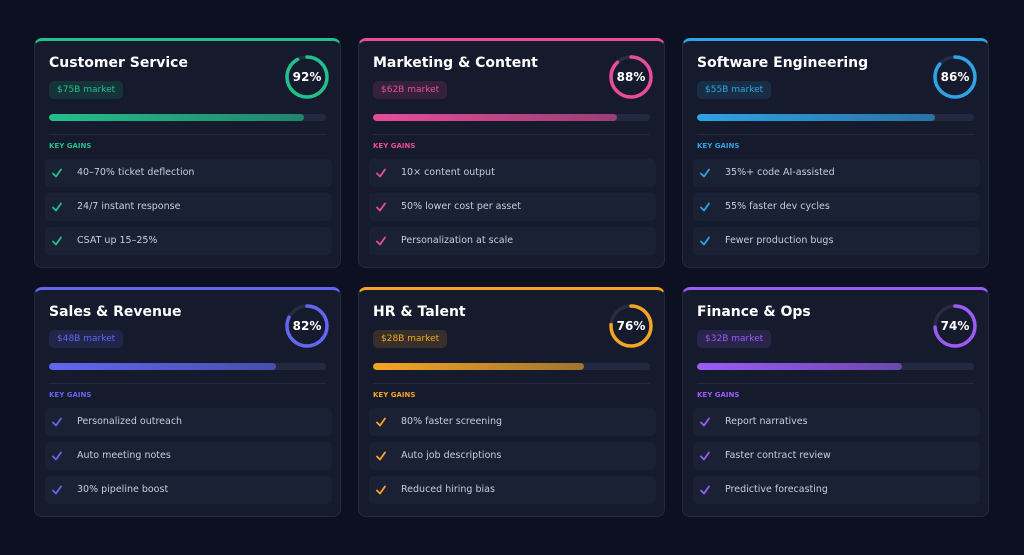  What do you see at coordinates (452, 421) in the screenshot?
I see `gain-text: 80% faster screening` at bounding box center [452, 421].